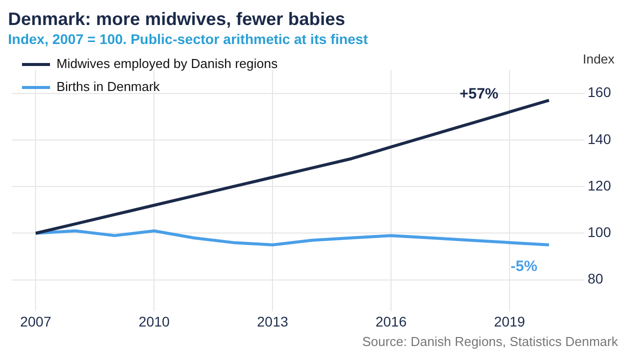 The height and width of the screenshot is (358, 626). I want to click on x-tick-label: 2019, so click(510, 321).